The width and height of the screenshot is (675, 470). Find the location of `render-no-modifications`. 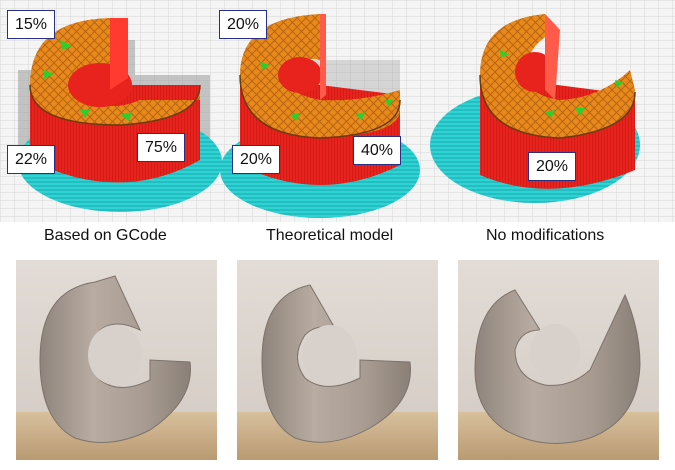

render-no-modifications is located at coordinates (535, 108).